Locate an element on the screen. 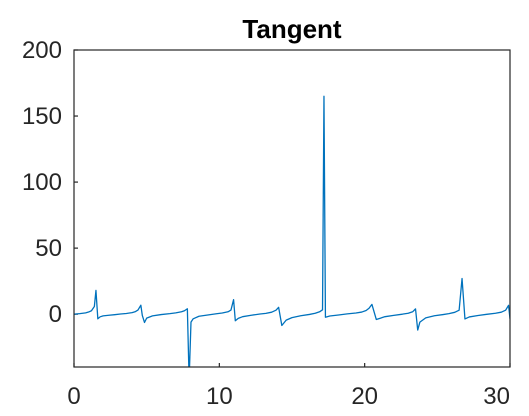 The height and width of the screenshot is (416, 529). chart-title: Tangent is located at coordinates (292, 29).